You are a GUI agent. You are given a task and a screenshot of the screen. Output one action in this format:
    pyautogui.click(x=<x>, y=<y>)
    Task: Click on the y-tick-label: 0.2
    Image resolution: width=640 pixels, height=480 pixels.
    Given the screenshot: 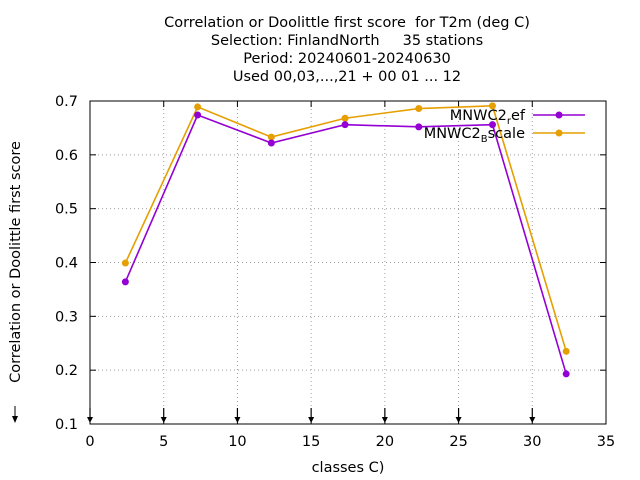 What is the action you would take?
    pyautogui.click(x=66, y=371)
    